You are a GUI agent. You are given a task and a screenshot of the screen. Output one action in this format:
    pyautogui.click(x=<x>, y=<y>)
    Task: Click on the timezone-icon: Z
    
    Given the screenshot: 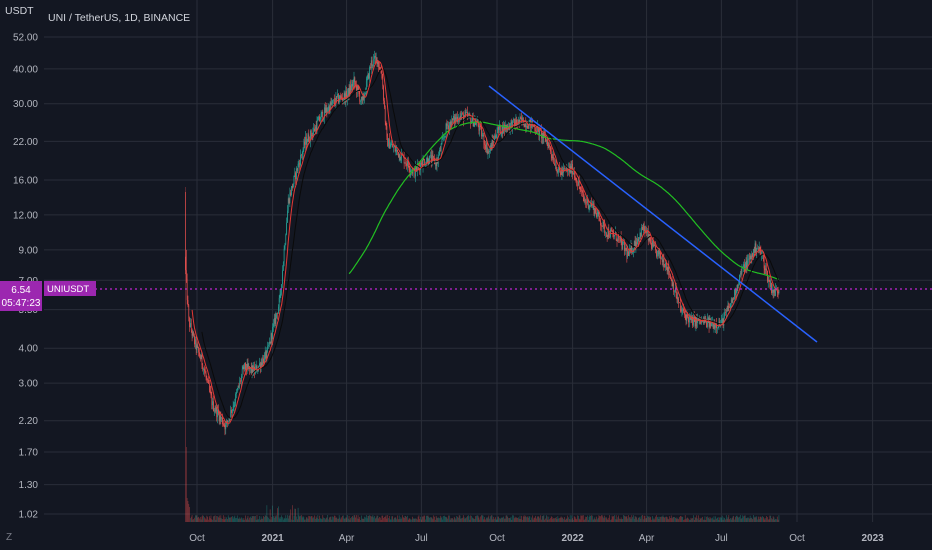 What is the action you would take?
    pyautogui.click(x=9, y=537)
    